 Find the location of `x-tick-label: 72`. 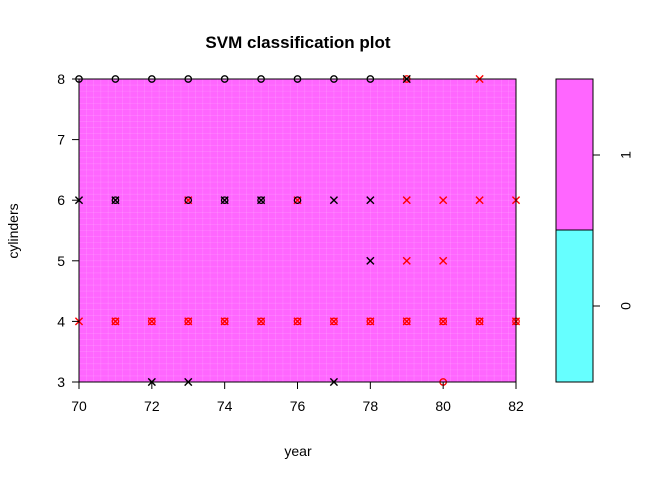

x-tick-label: 72 is located at coordinates (152, 406).